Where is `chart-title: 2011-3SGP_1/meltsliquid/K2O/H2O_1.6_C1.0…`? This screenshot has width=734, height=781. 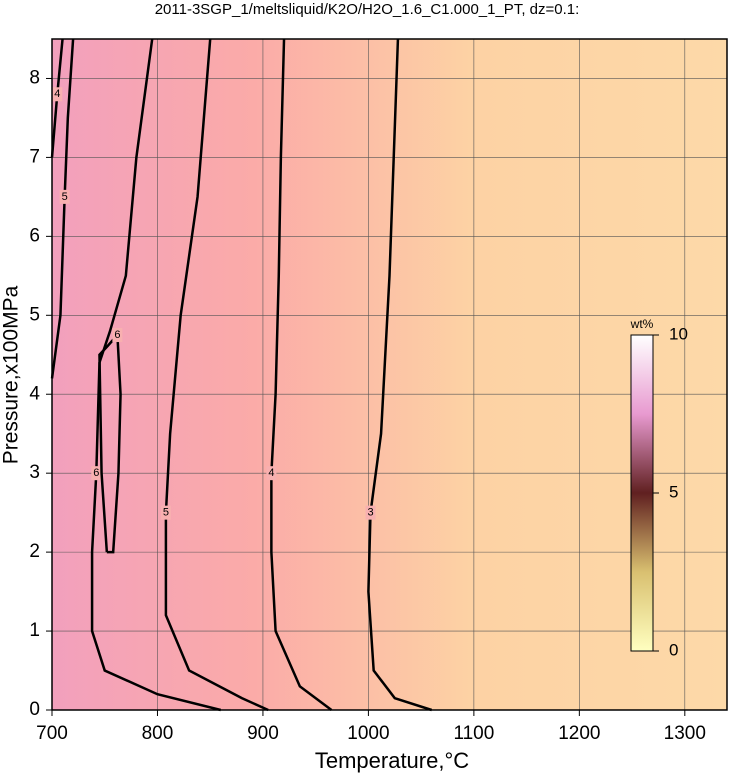
chart-title: 2011-3SGP_1/meltsliquid/K2O/H2O_1.6_C1.0… is located at coordinates (367, 9).